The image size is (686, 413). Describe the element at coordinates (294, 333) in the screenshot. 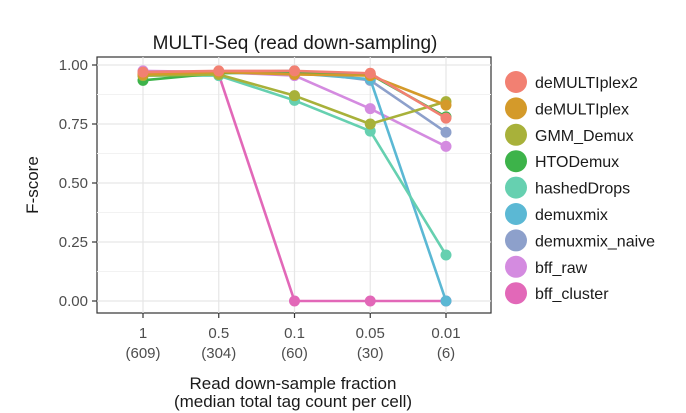

I see `x-tick-label-fraction: 0.1` at that location.